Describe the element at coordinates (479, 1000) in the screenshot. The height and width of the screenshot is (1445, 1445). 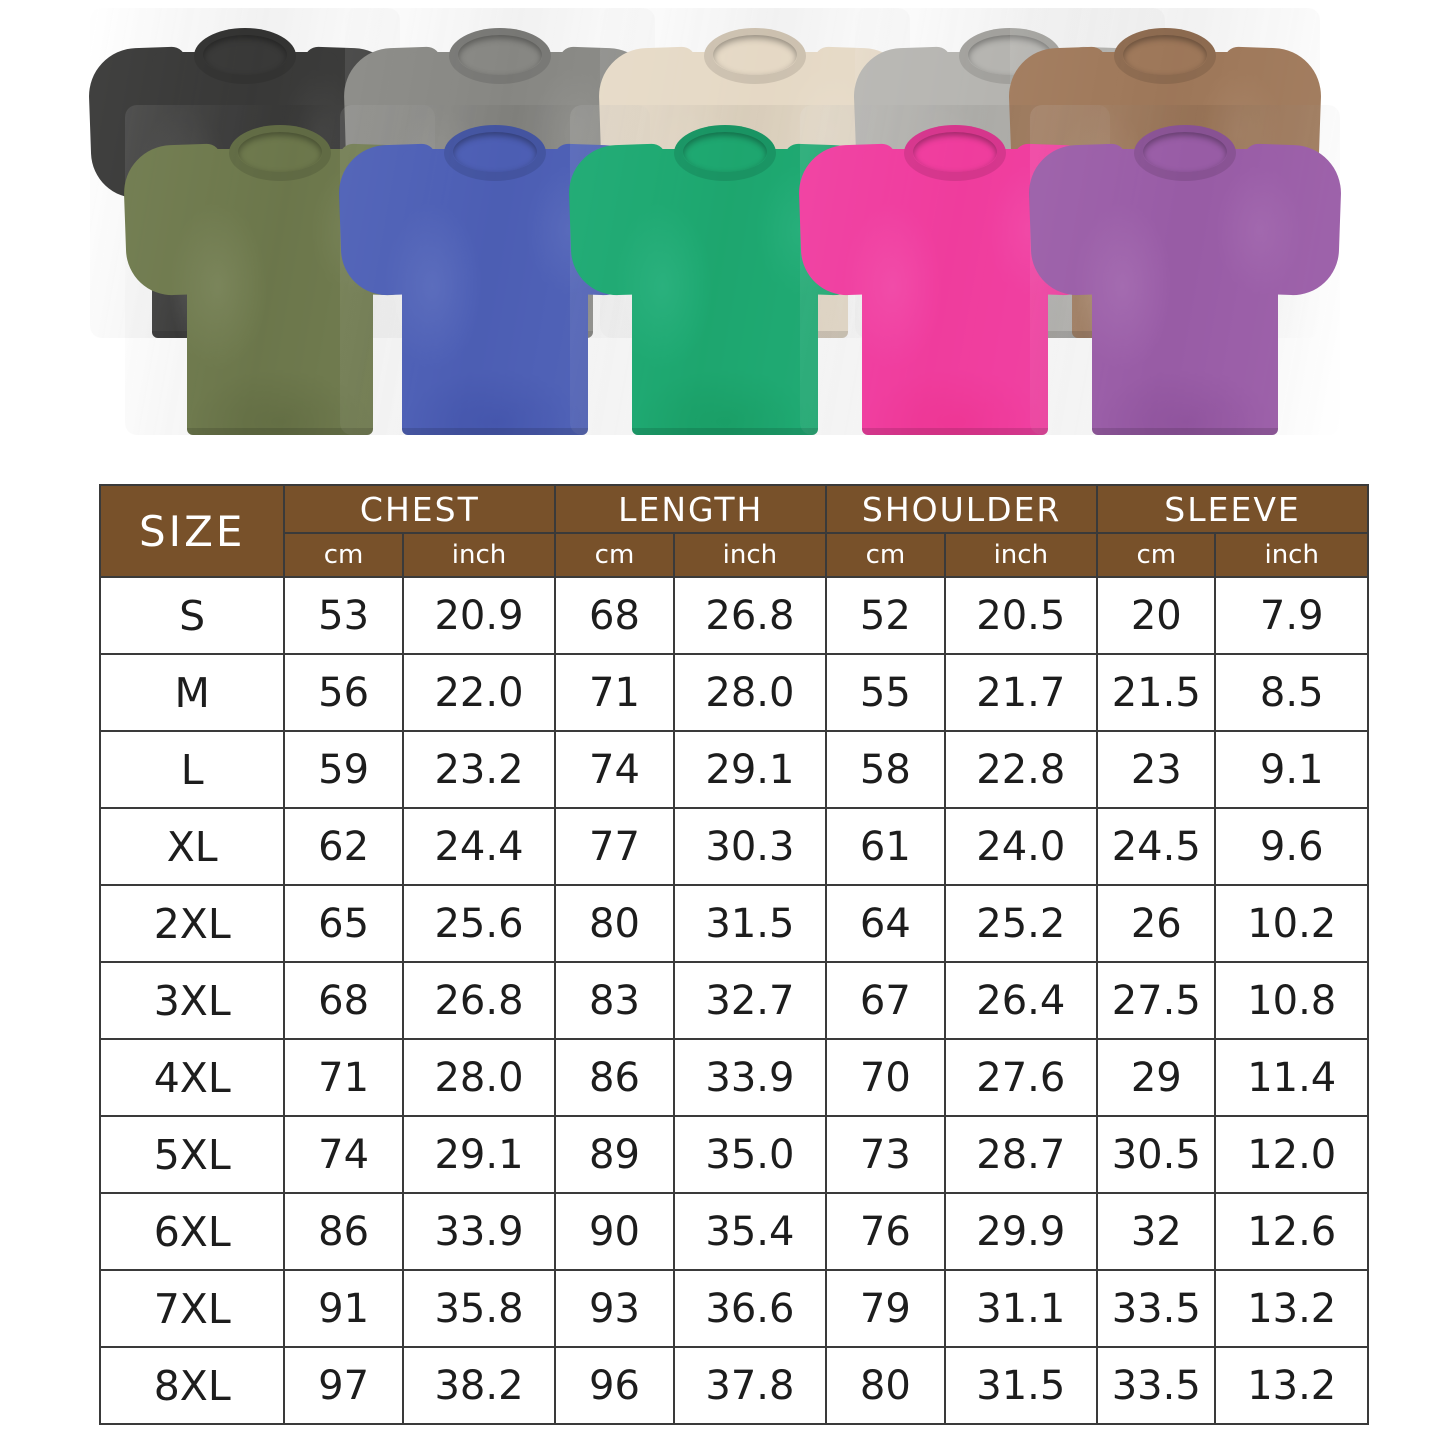
I see `cell-chest_in: 26.8` at that location.